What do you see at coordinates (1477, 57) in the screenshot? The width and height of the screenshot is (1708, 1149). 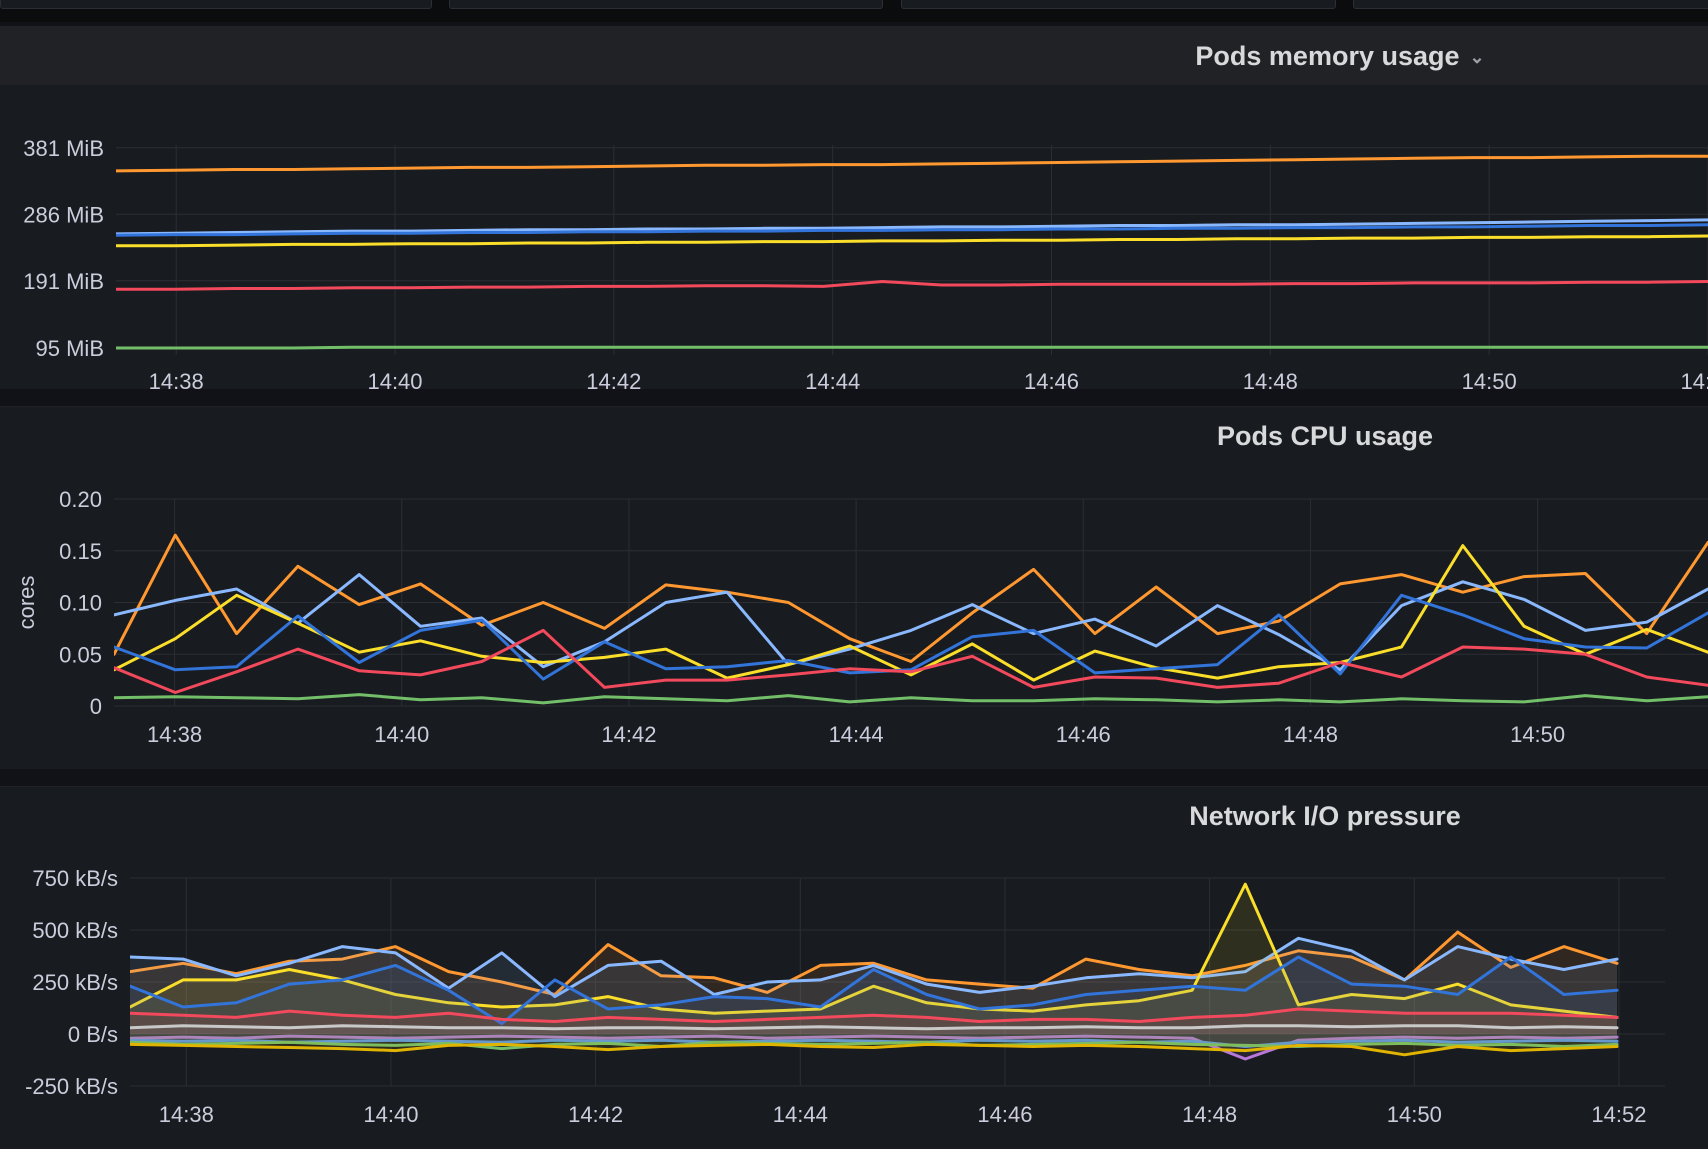 I see `chevron-down-icon: ⌄` at bounding box center [1477, 57].